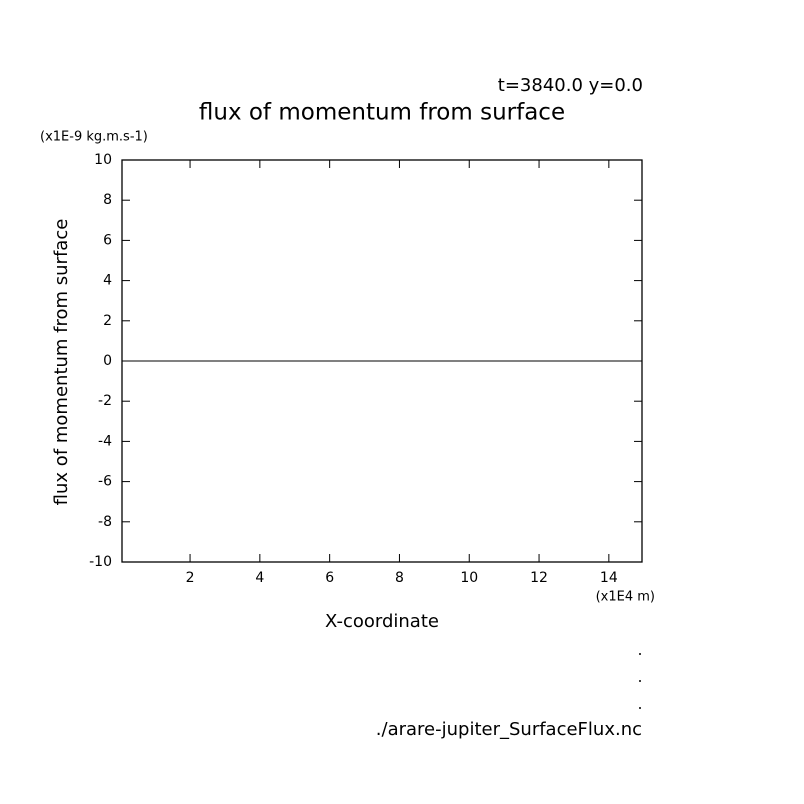 The height and width of the screenshot is (804, 804). What do you see at coordinates (100, 562) in the screenshot?
I see `y-tick-label: -10` at bounding box center [100, 562].